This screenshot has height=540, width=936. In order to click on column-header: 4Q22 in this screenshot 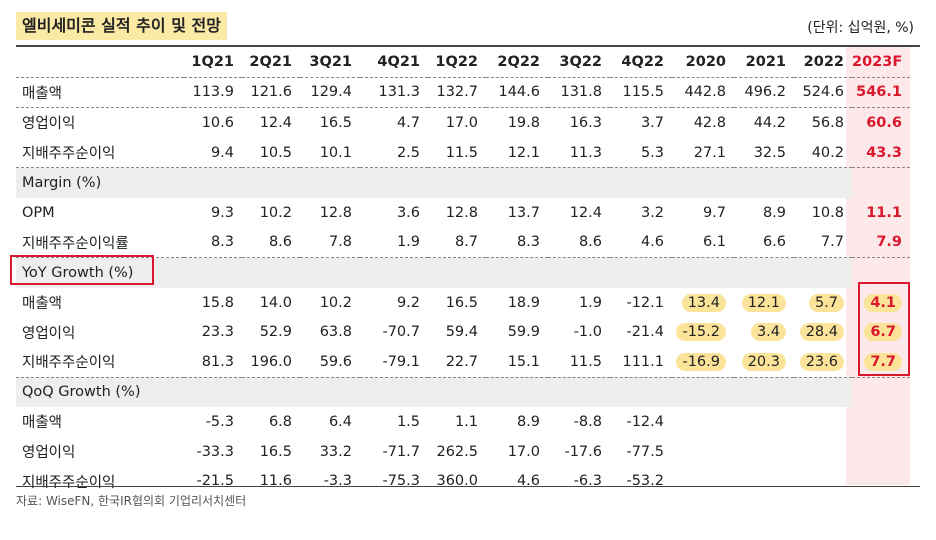, I will do `click(641, 62)`.